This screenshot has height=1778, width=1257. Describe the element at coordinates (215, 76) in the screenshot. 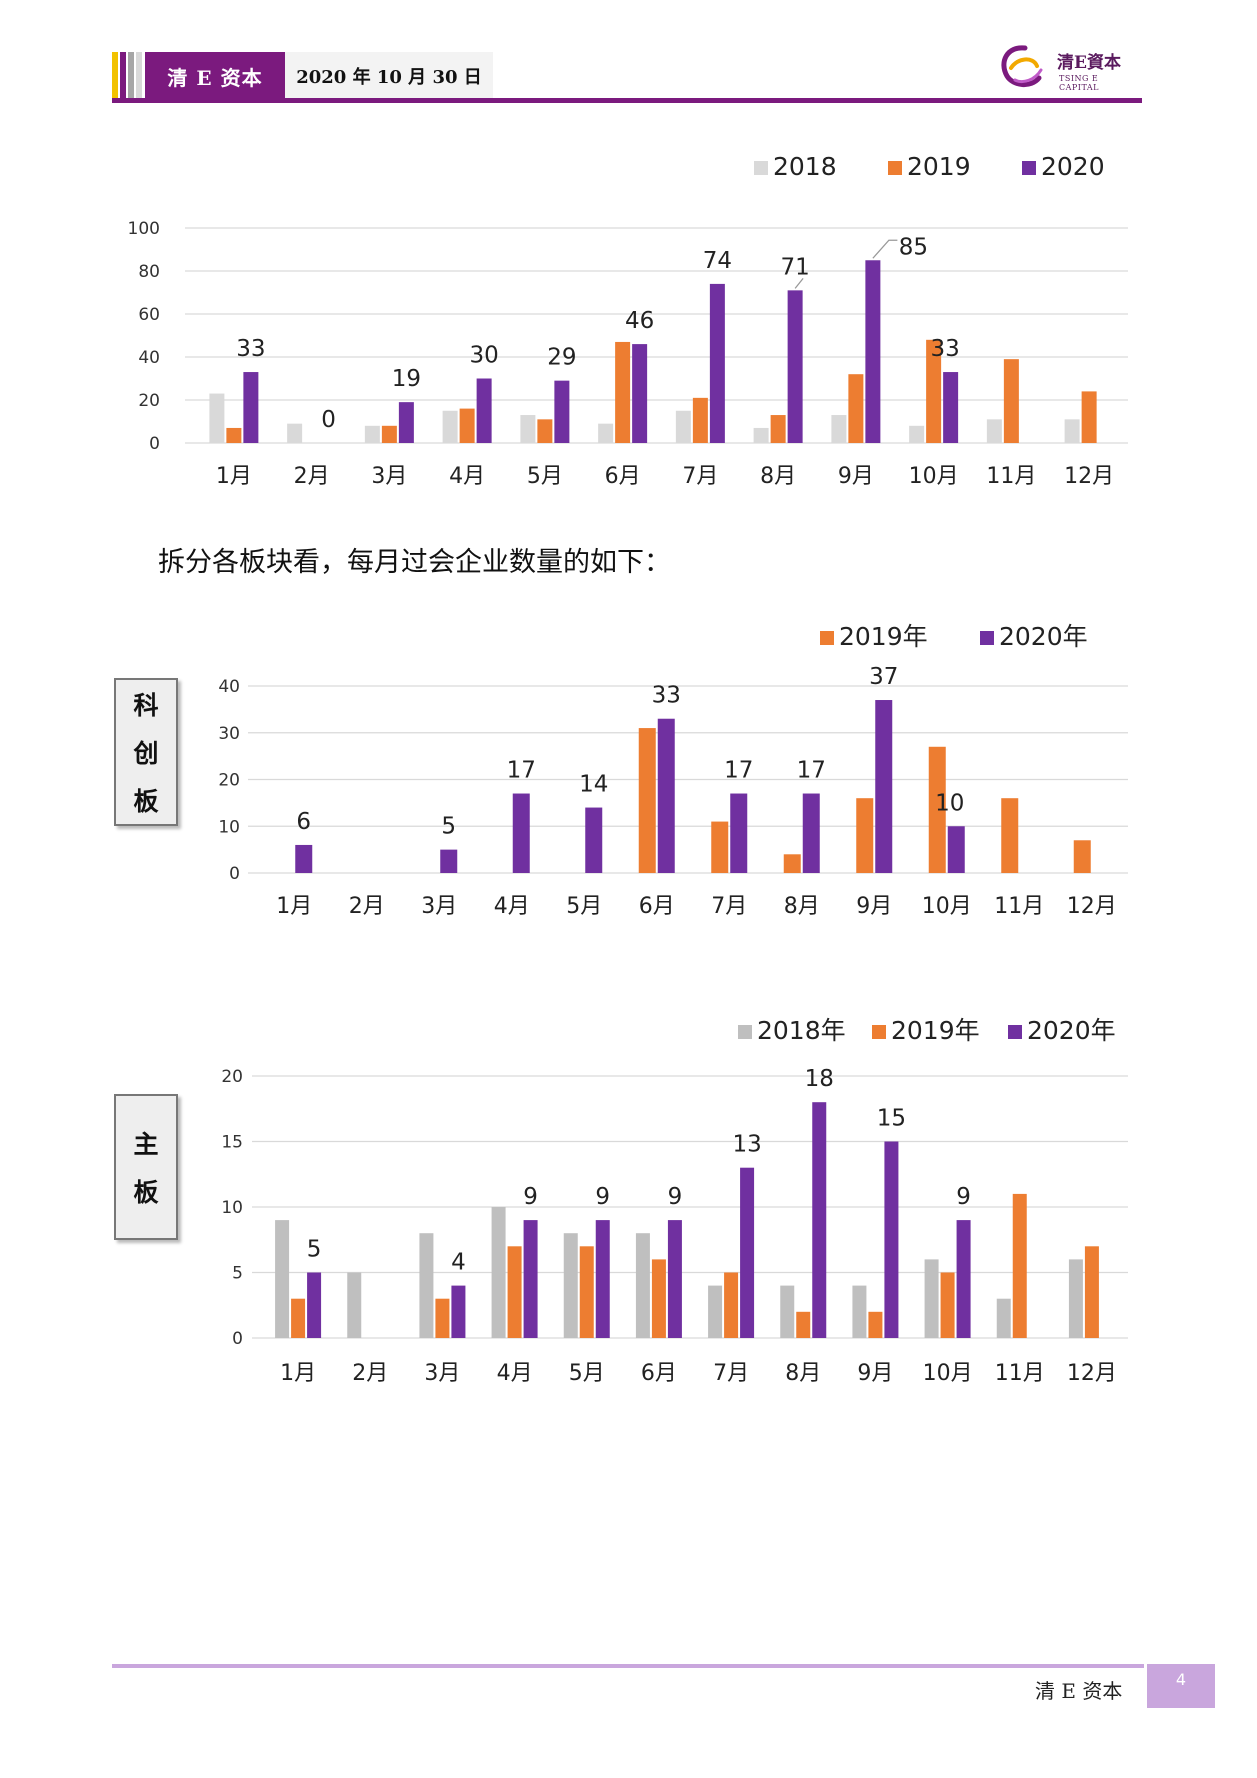

I see `header-brand: 清 E 资本` at that location.